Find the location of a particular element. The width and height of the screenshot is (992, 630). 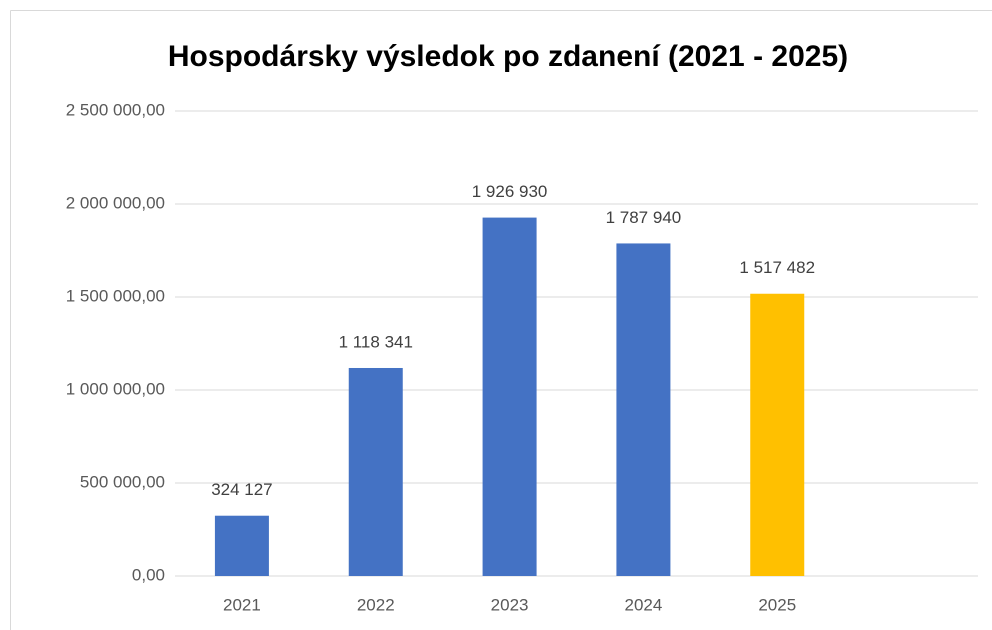

y-tick-label: 2 000 000,00 is located at coordinates (115, 202).